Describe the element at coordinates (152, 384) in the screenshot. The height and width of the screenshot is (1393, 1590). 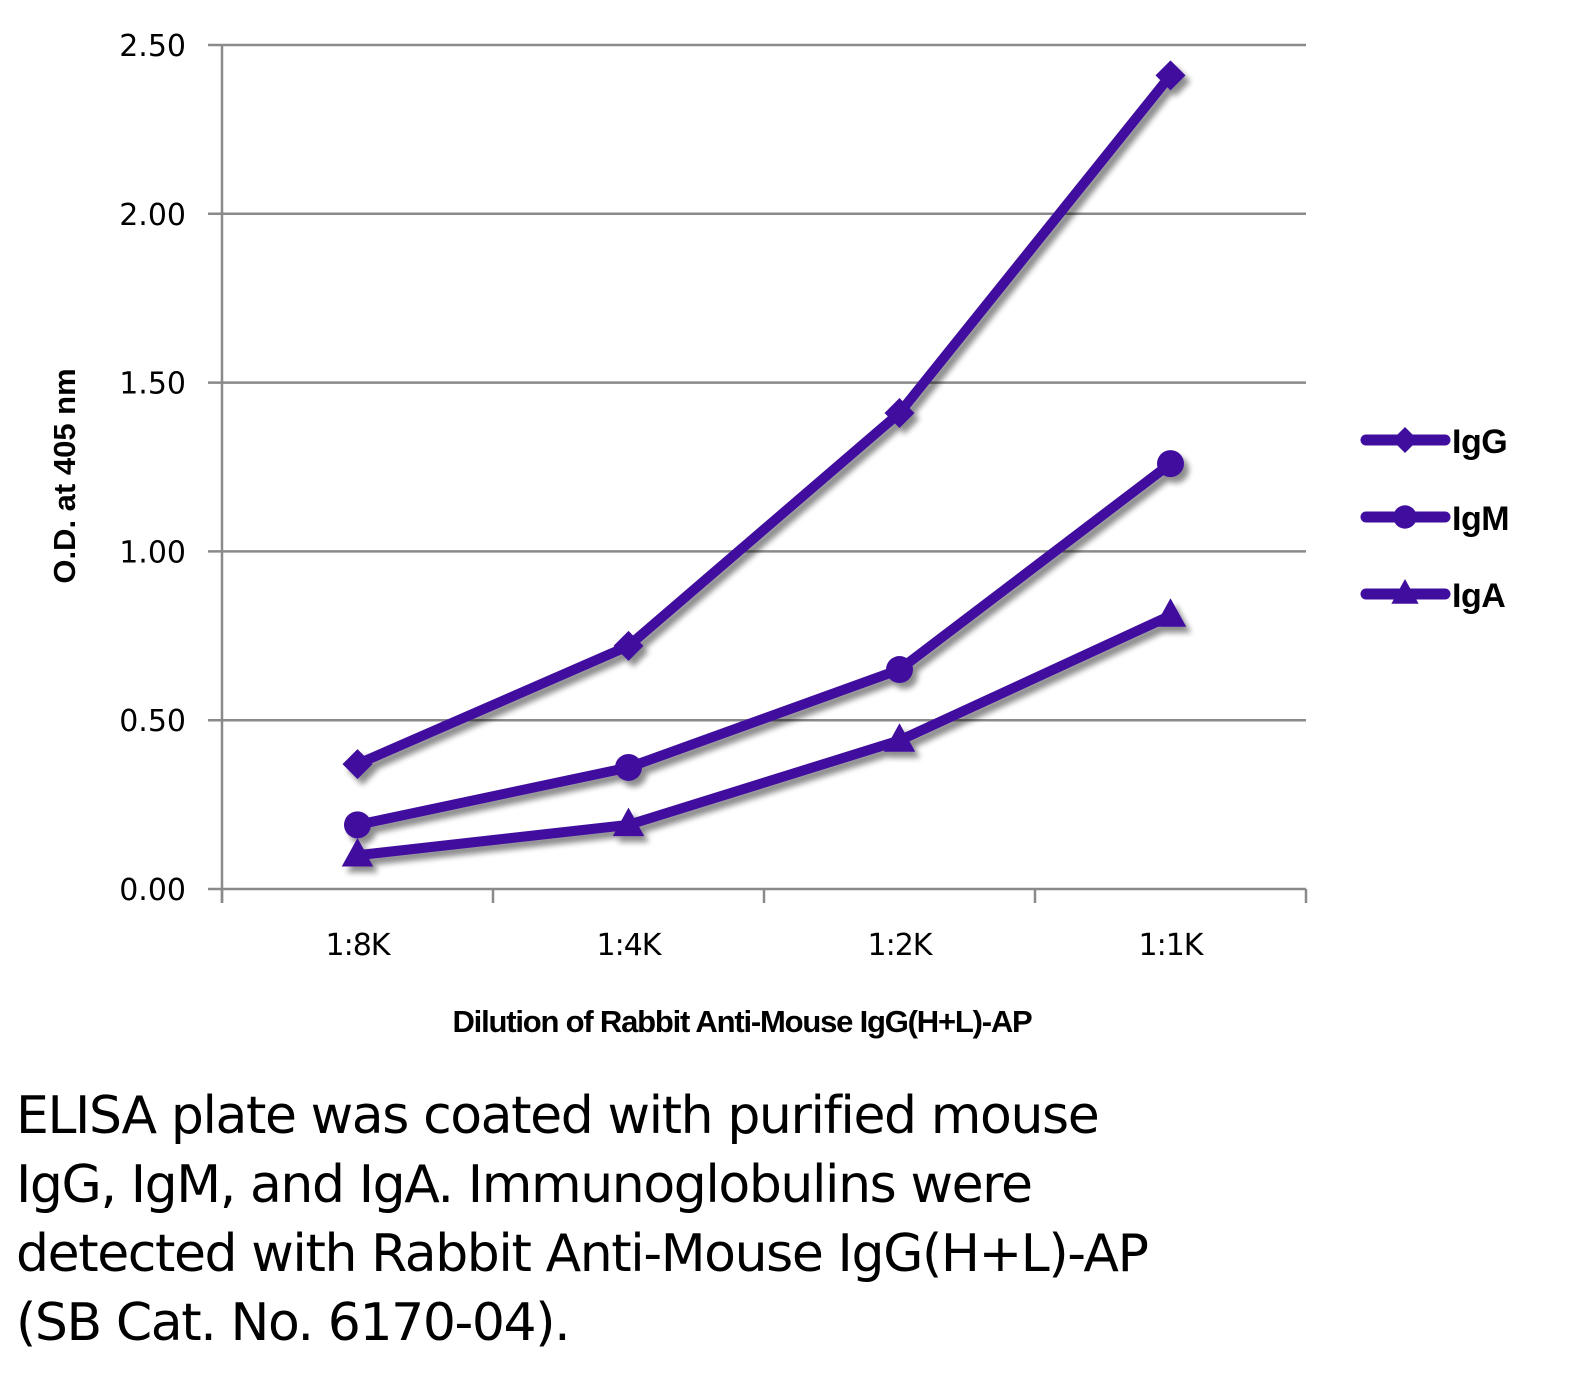
I see `y-tick-label: 1.50` at that location.